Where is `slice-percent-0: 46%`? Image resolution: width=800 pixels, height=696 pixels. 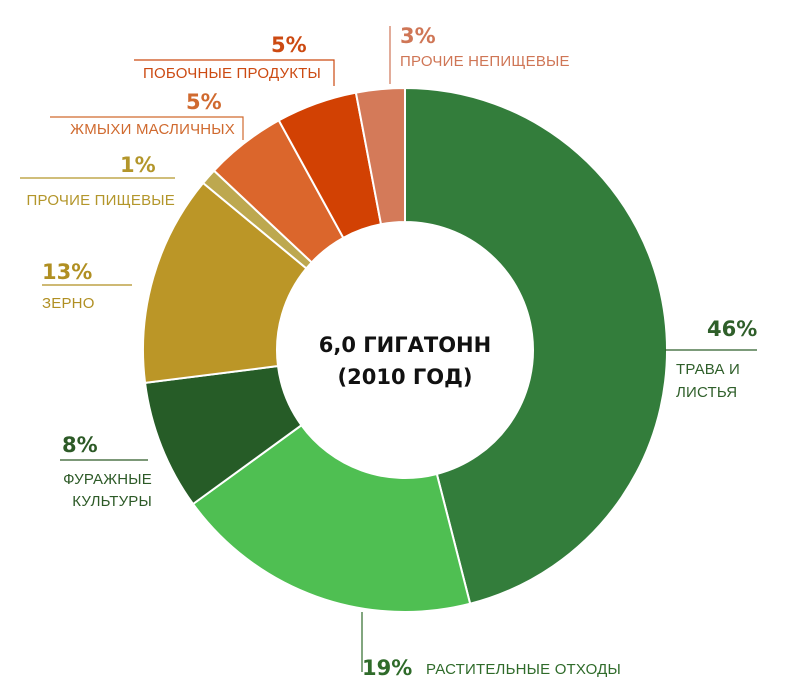
slice-percent-0: 46% is located at coordinates (732, 329).